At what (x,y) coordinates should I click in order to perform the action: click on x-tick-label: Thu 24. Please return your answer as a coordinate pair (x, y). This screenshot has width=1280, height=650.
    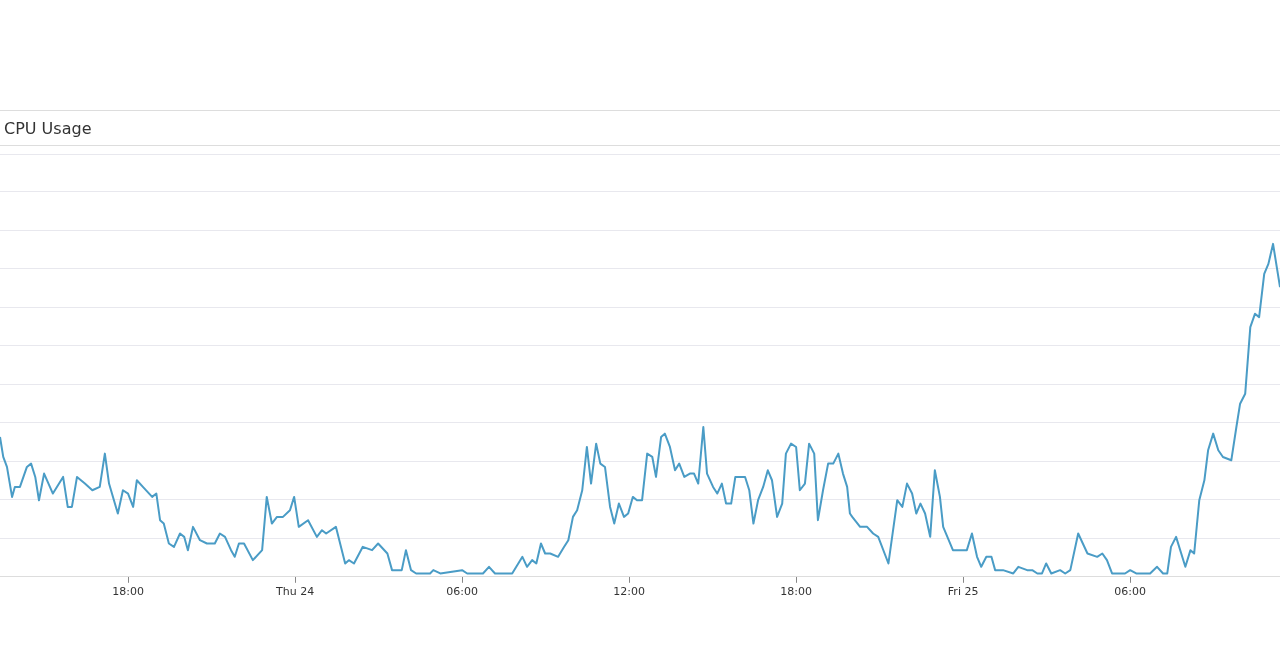
    Looking at the image, I should click on (294, 592).